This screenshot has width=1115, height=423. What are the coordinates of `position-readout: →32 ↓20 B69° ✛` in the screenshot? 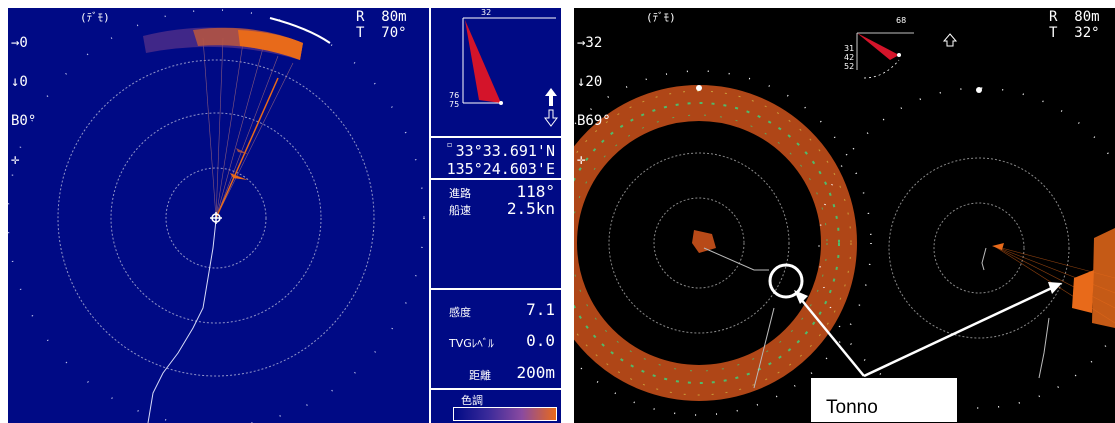 It's located at (594, 102).